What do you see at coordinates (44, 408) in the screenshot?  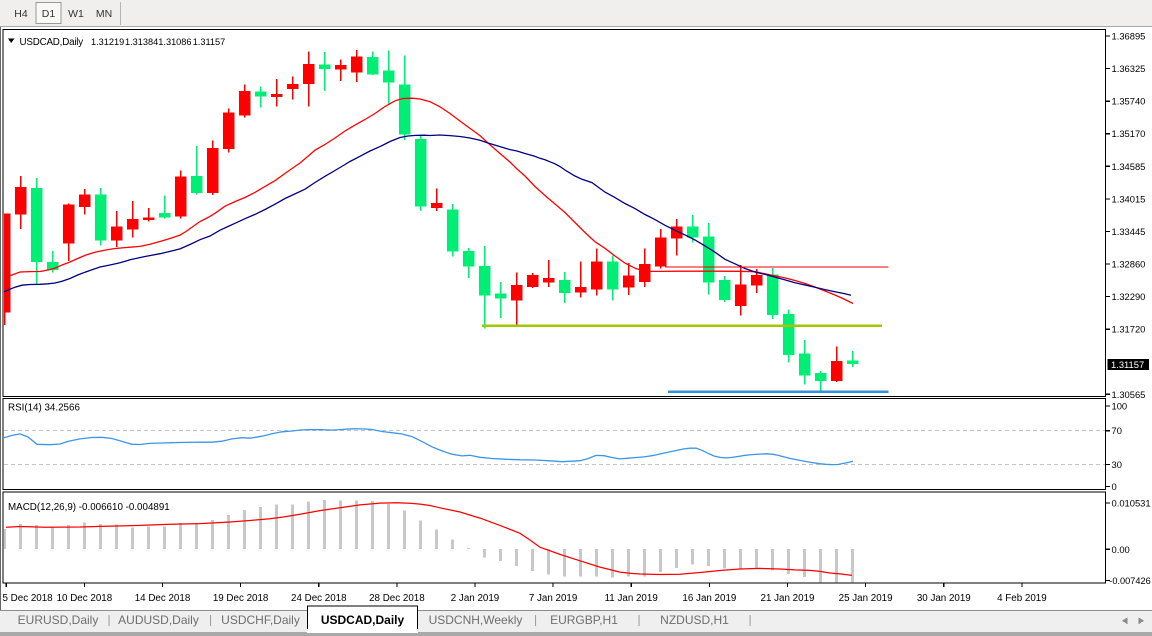 I see `svg-text: RSI(14) 34.2566` at bounding box center [44, 408].